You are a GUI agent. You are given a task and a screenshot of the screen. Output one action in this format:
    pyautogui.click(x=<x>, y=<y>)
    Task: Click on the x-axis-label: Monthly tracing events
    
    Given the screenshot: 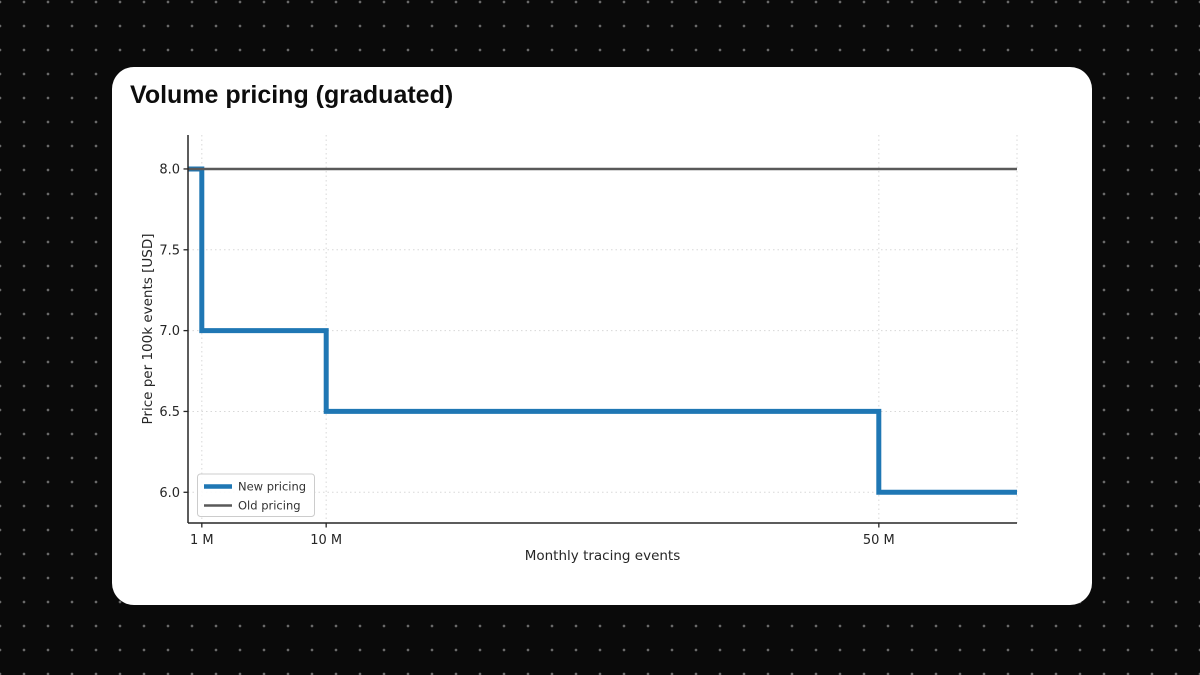 What is the action you would take?
    pyautogui.click(x=603, y=556)
    